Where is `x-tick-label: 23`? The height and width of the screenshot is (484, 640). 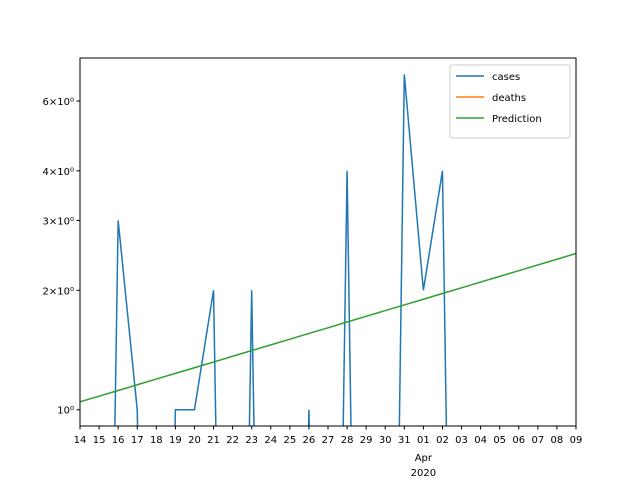
x-tick-label: 23 is located at coordinates (251, 440).